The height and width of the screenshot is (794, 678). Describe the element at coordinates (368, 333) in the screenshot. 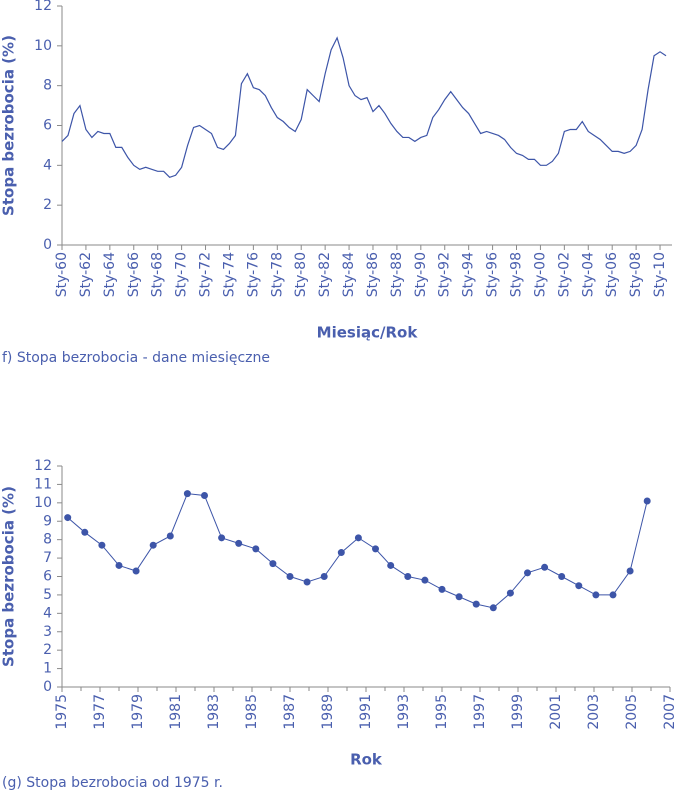

I see `x-axis-label: Miesiąc/Rok` at that location.